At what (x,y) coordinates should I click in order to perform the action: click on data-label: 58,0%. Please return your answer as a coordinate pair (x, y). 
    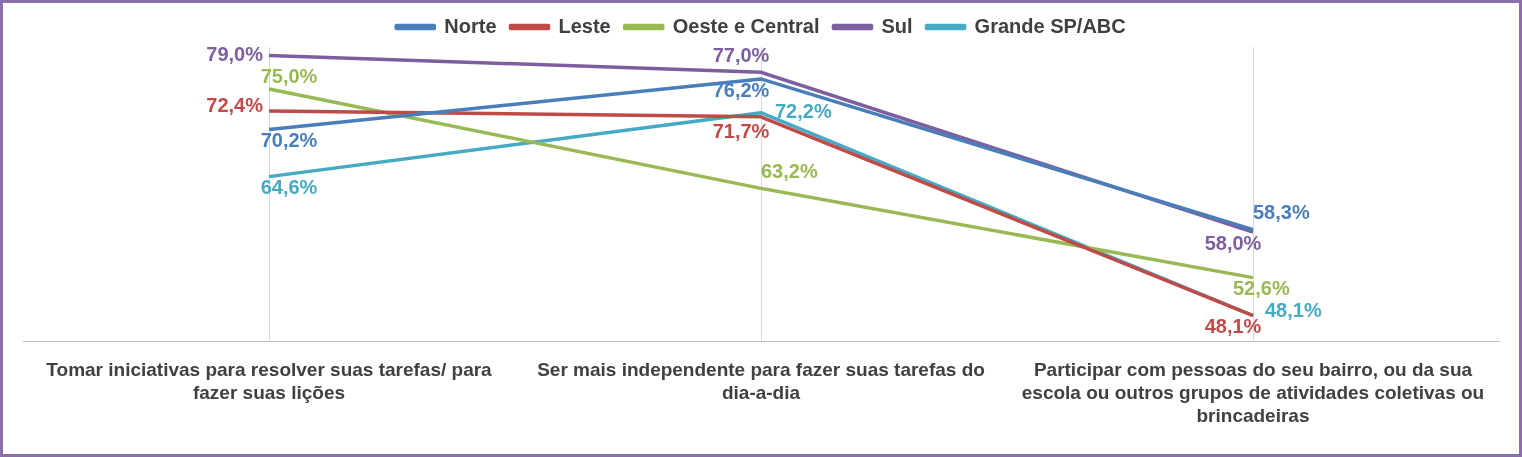
    Looking at the image, I should click on (1233, 242).